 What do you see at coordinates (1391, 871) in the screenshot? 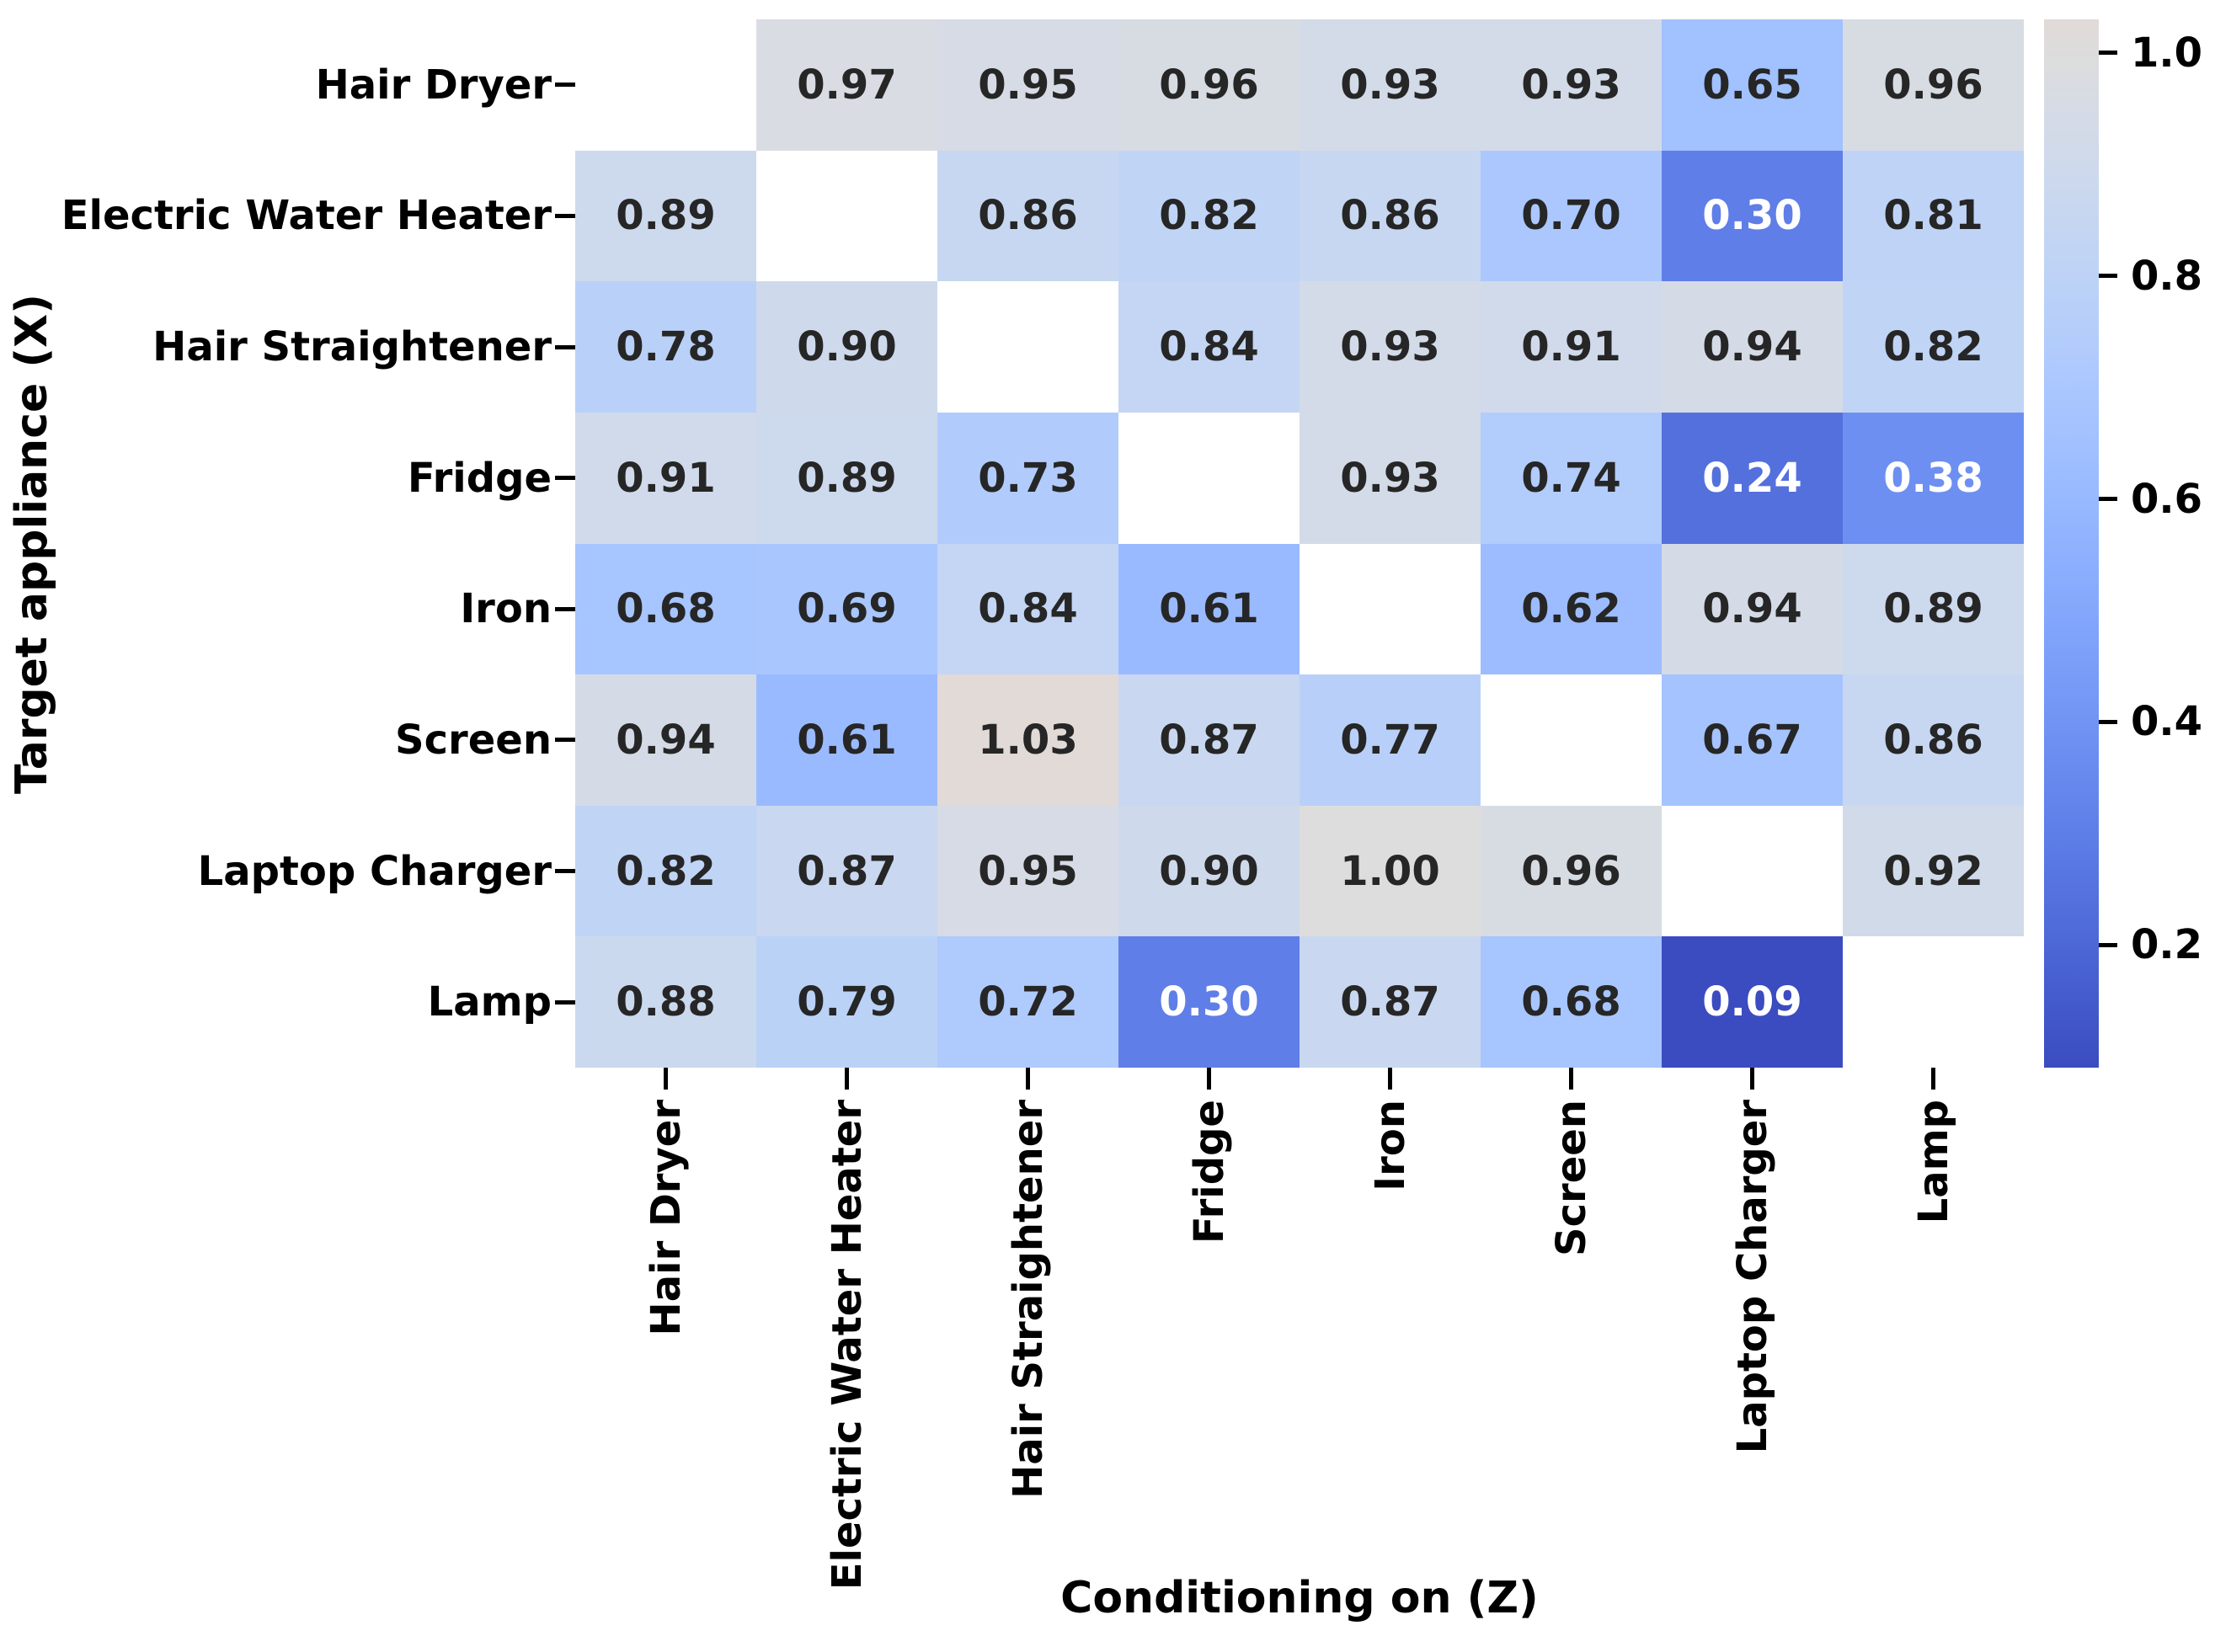
I see `heatmap-cell: 1.00` at bounding box center [1391, 871].